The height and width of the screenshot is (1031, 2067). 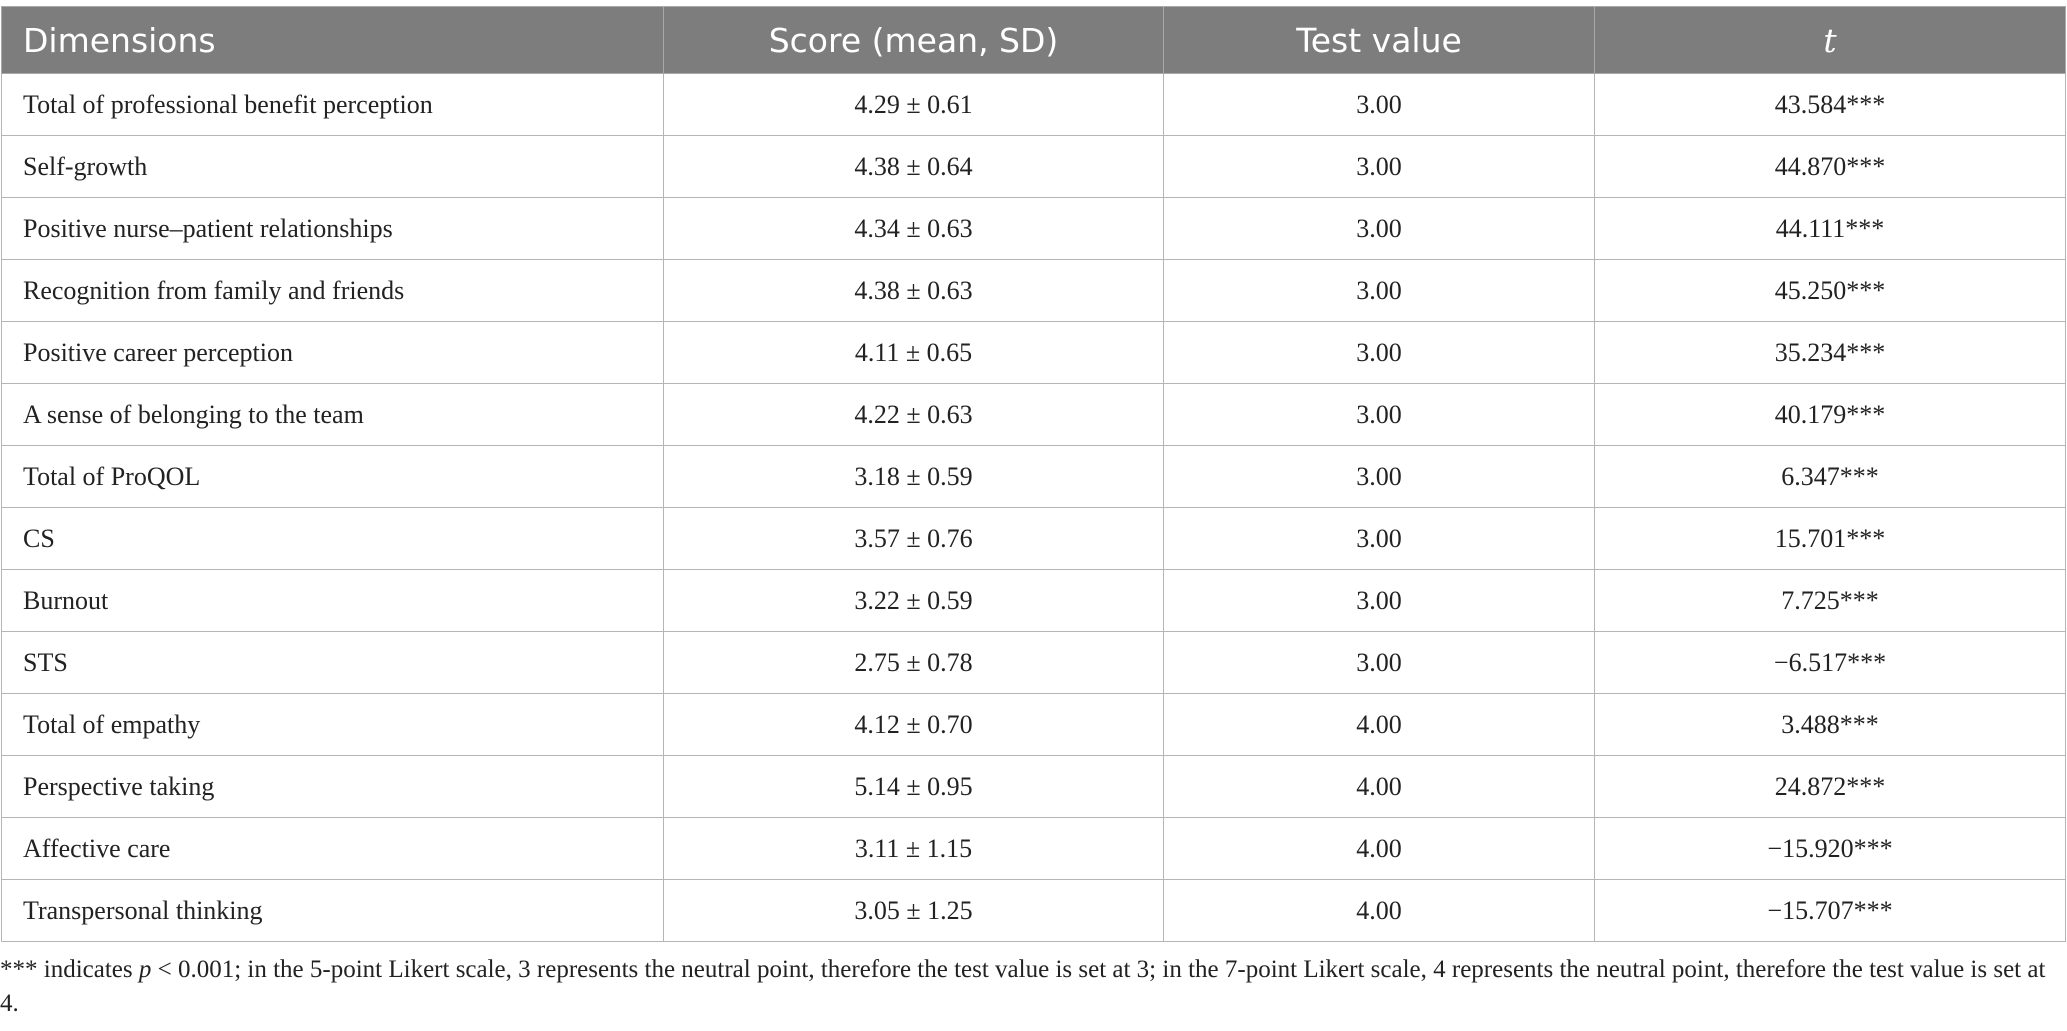 I want to click on cell-dimension: Self-growth, so click(x=332, y=166).